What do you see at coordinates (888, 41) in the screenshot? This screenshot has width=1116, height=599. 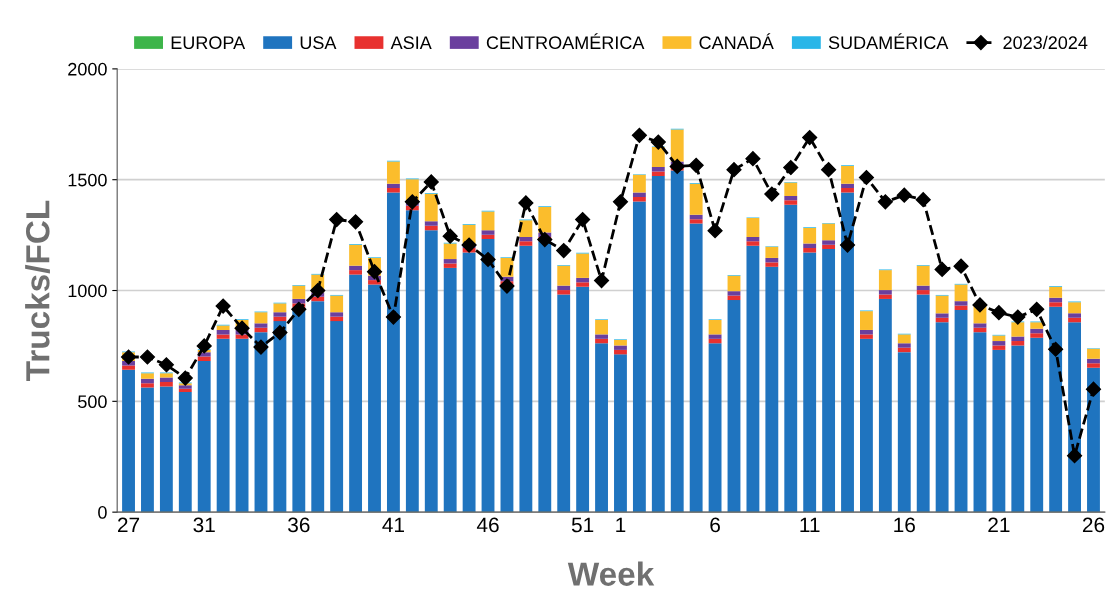 I see `legend-label: SUDAMÉRICA` at bounding box center [888, 41].